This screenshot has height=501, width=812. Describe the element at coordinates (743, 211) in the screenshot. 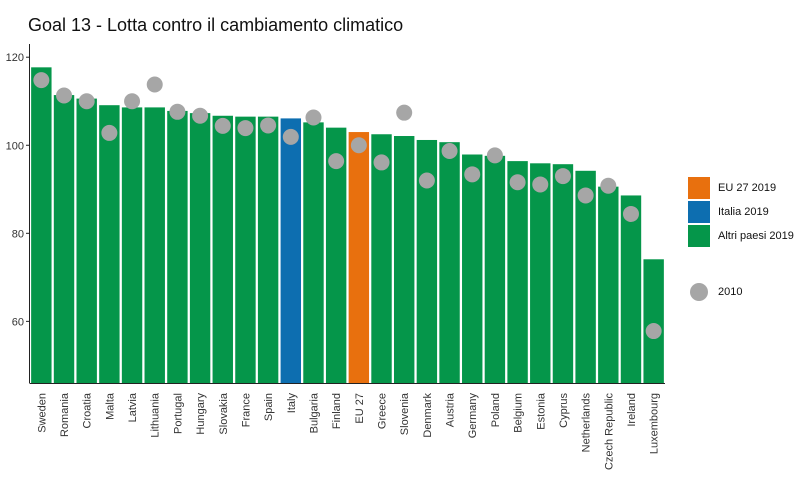

I see `legend-label-italia: Italia 2019` at that location.